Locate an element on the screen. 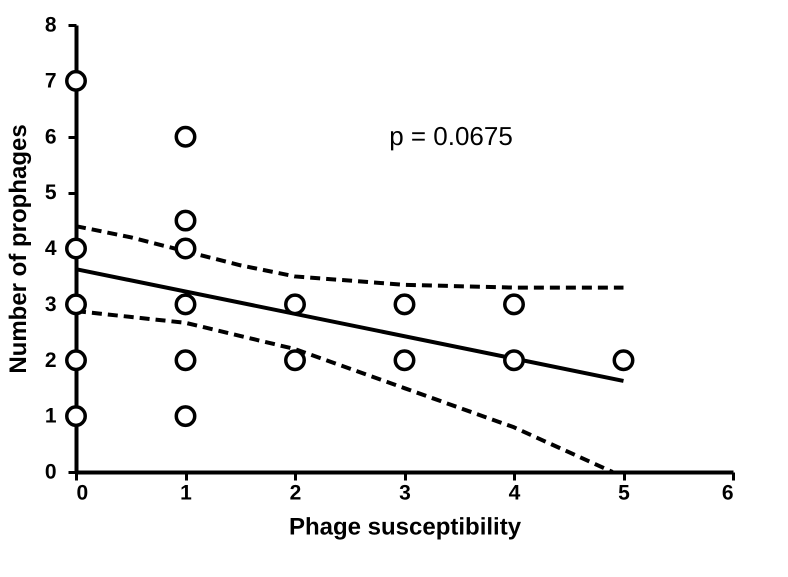  x-tick-label: 6 is located at coordinates (728, 493).